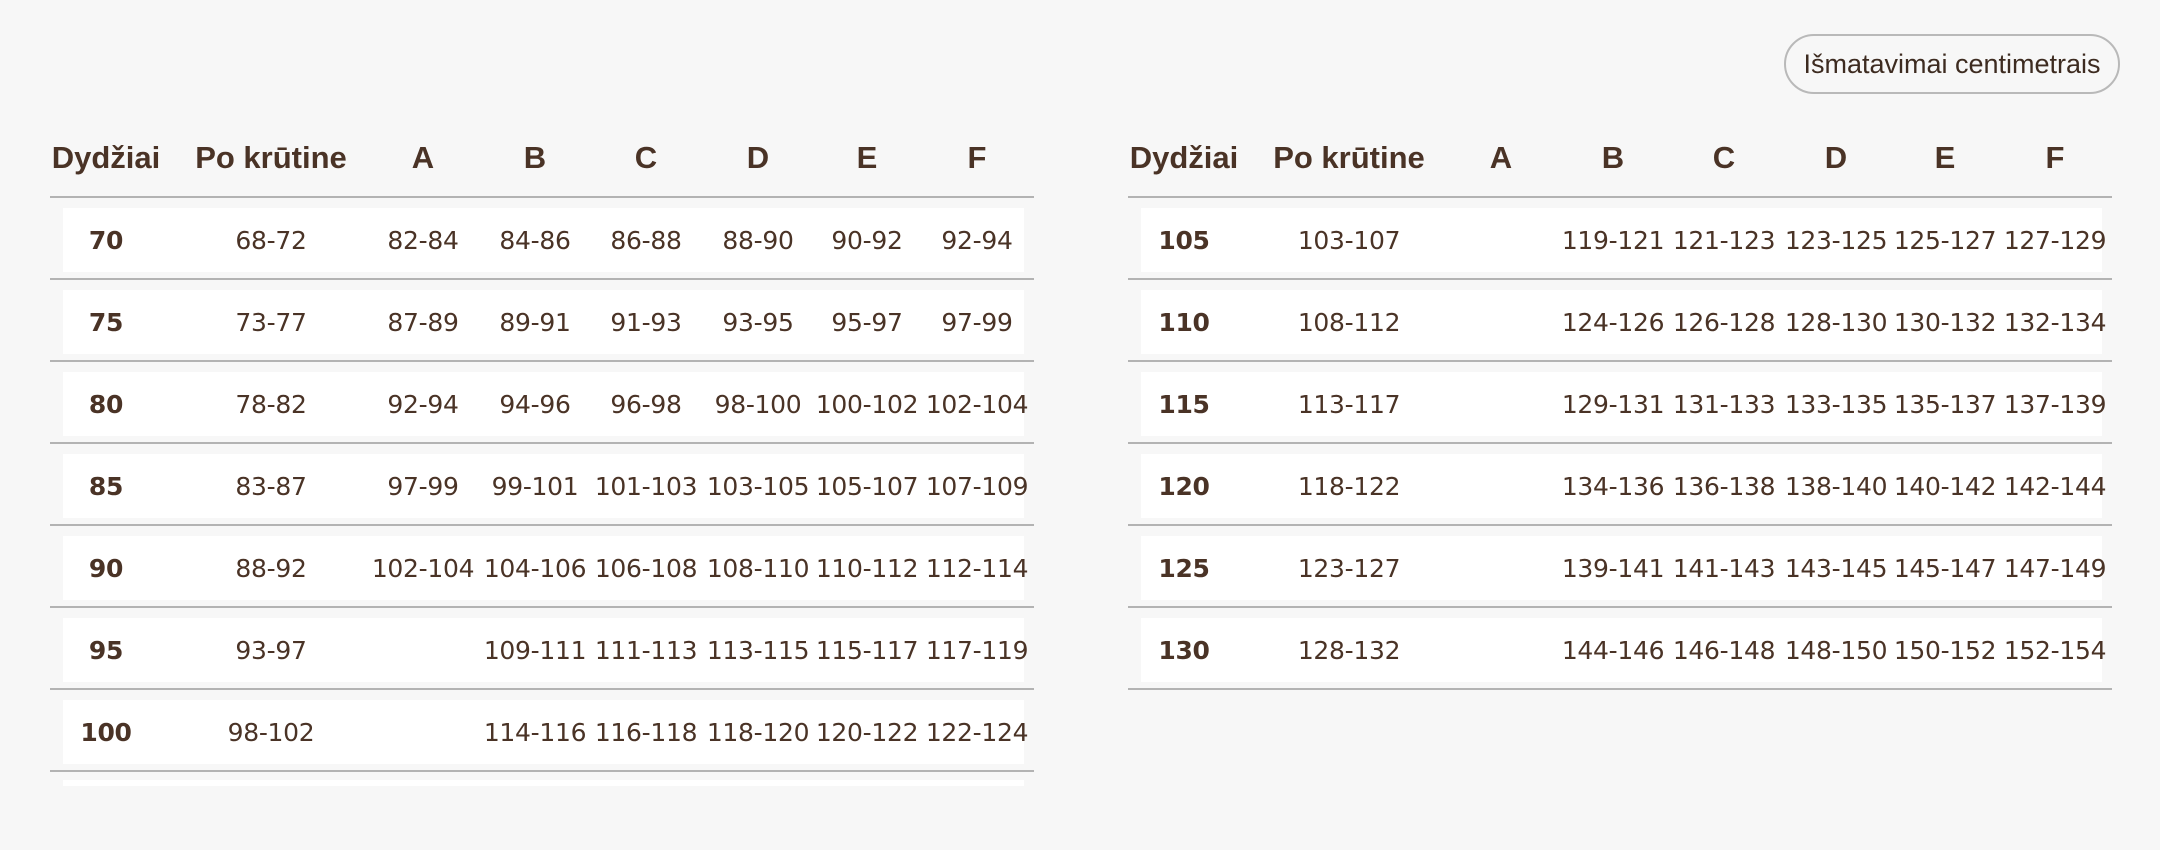 Image resolution: width=2160 pixels, height=850 pixels. What do you see at coordinates (1836, 157) in the screenshot?
I see `header-cup-d: D` at bounding box center [1836, 157].